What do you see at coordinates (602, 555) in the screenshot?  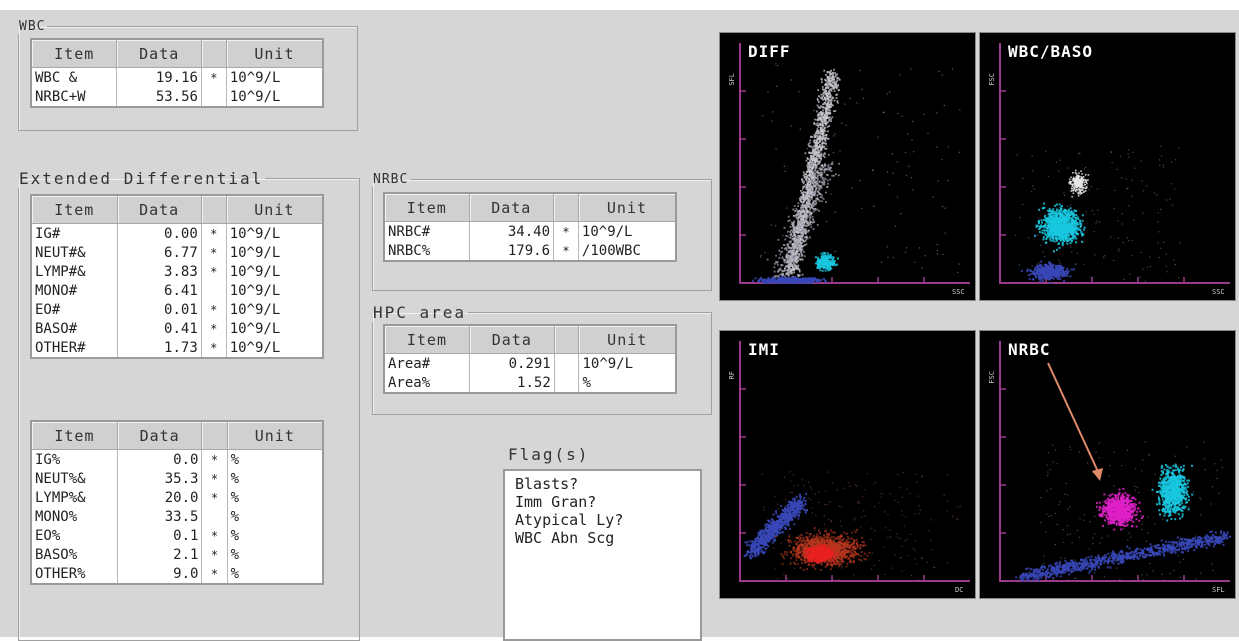 I see `flags-list: Blasts?Imm Gran?Atypical Ly?WBC Abn Scg` at bounding box center [602, 555].